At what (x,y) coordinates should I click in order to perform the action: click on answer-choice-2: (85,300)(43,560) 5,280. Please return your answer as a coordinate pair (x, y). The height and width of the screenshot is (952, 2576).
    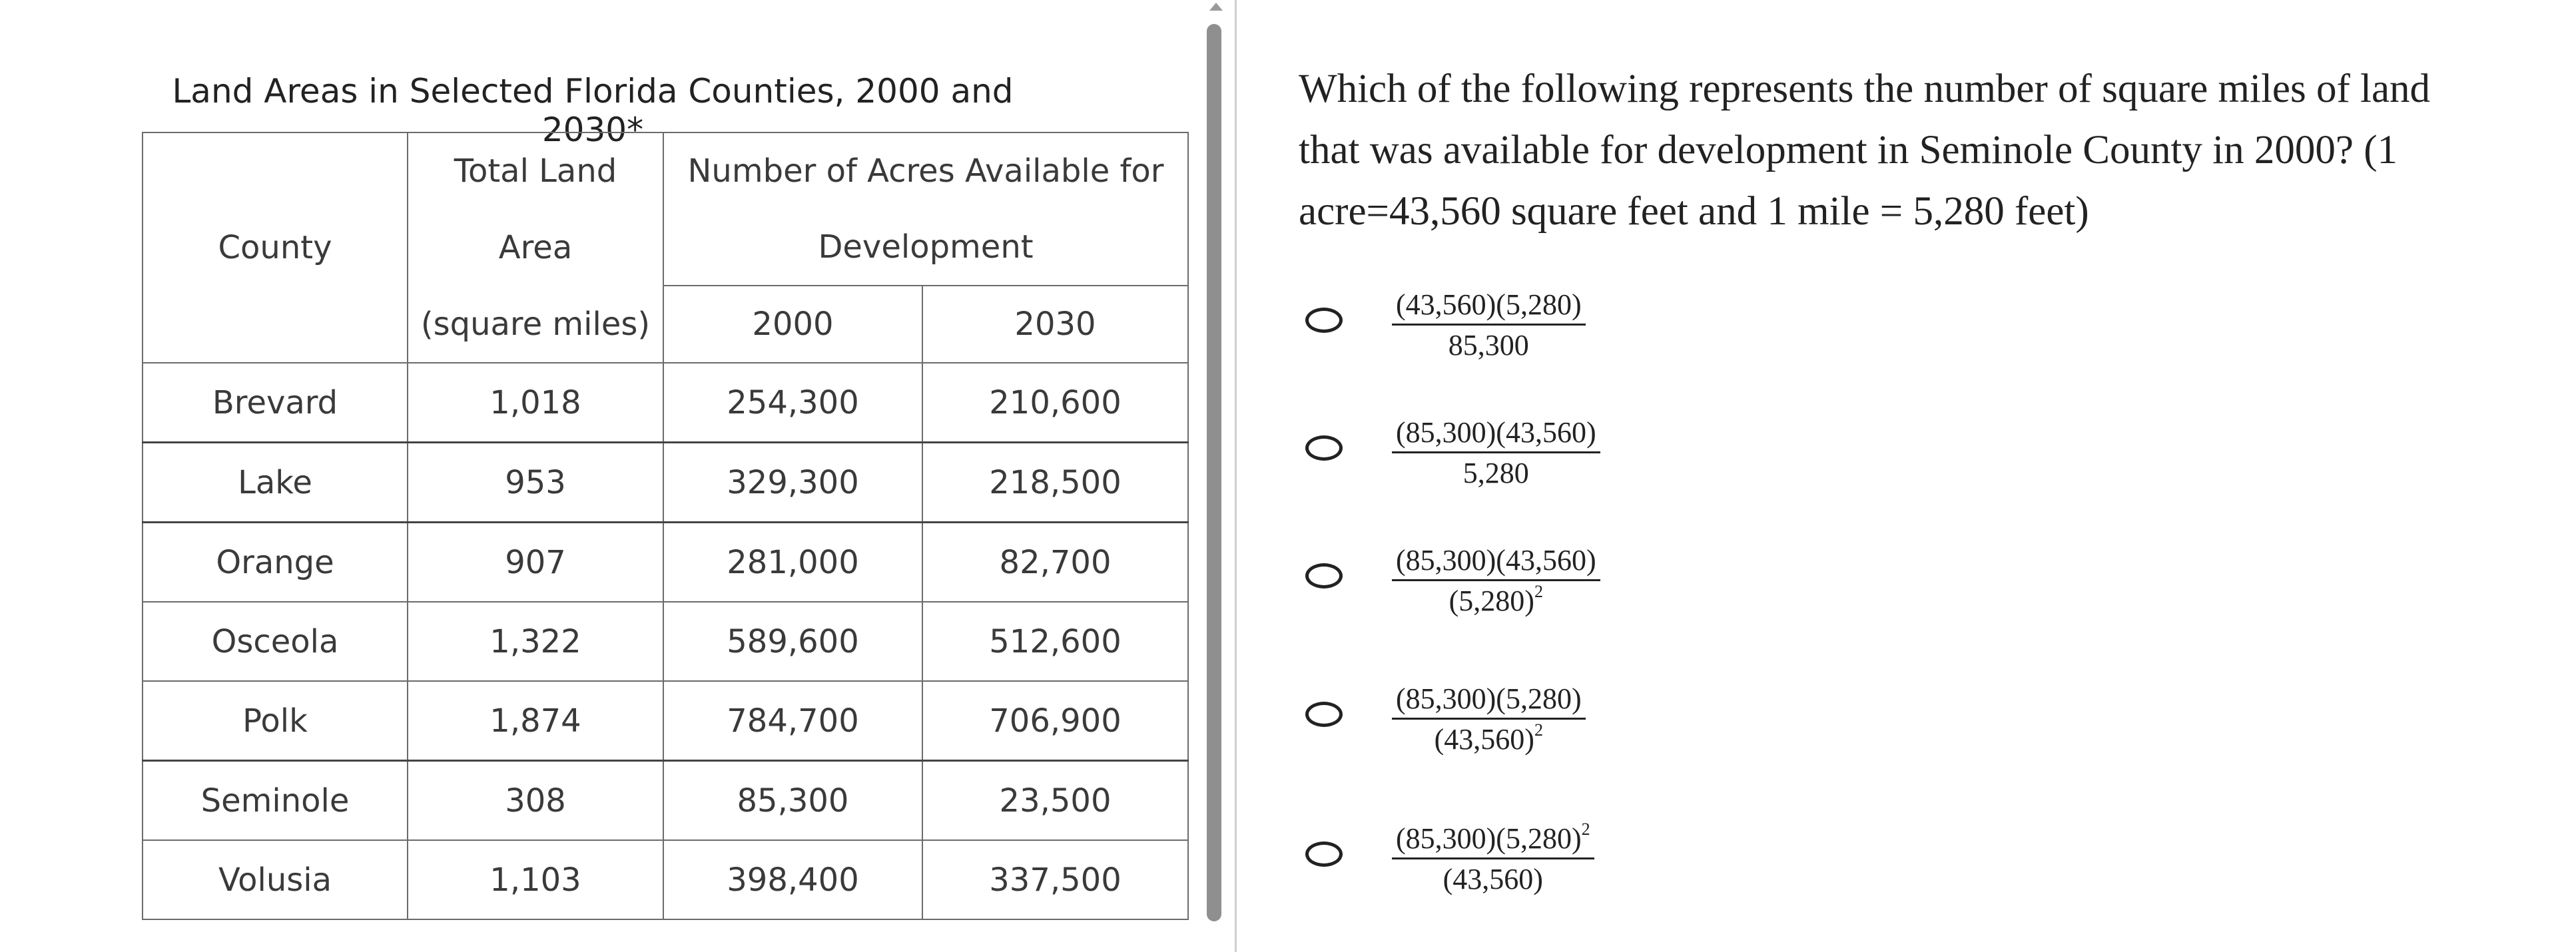
    Looking at the image, I should click on (1532, 468).